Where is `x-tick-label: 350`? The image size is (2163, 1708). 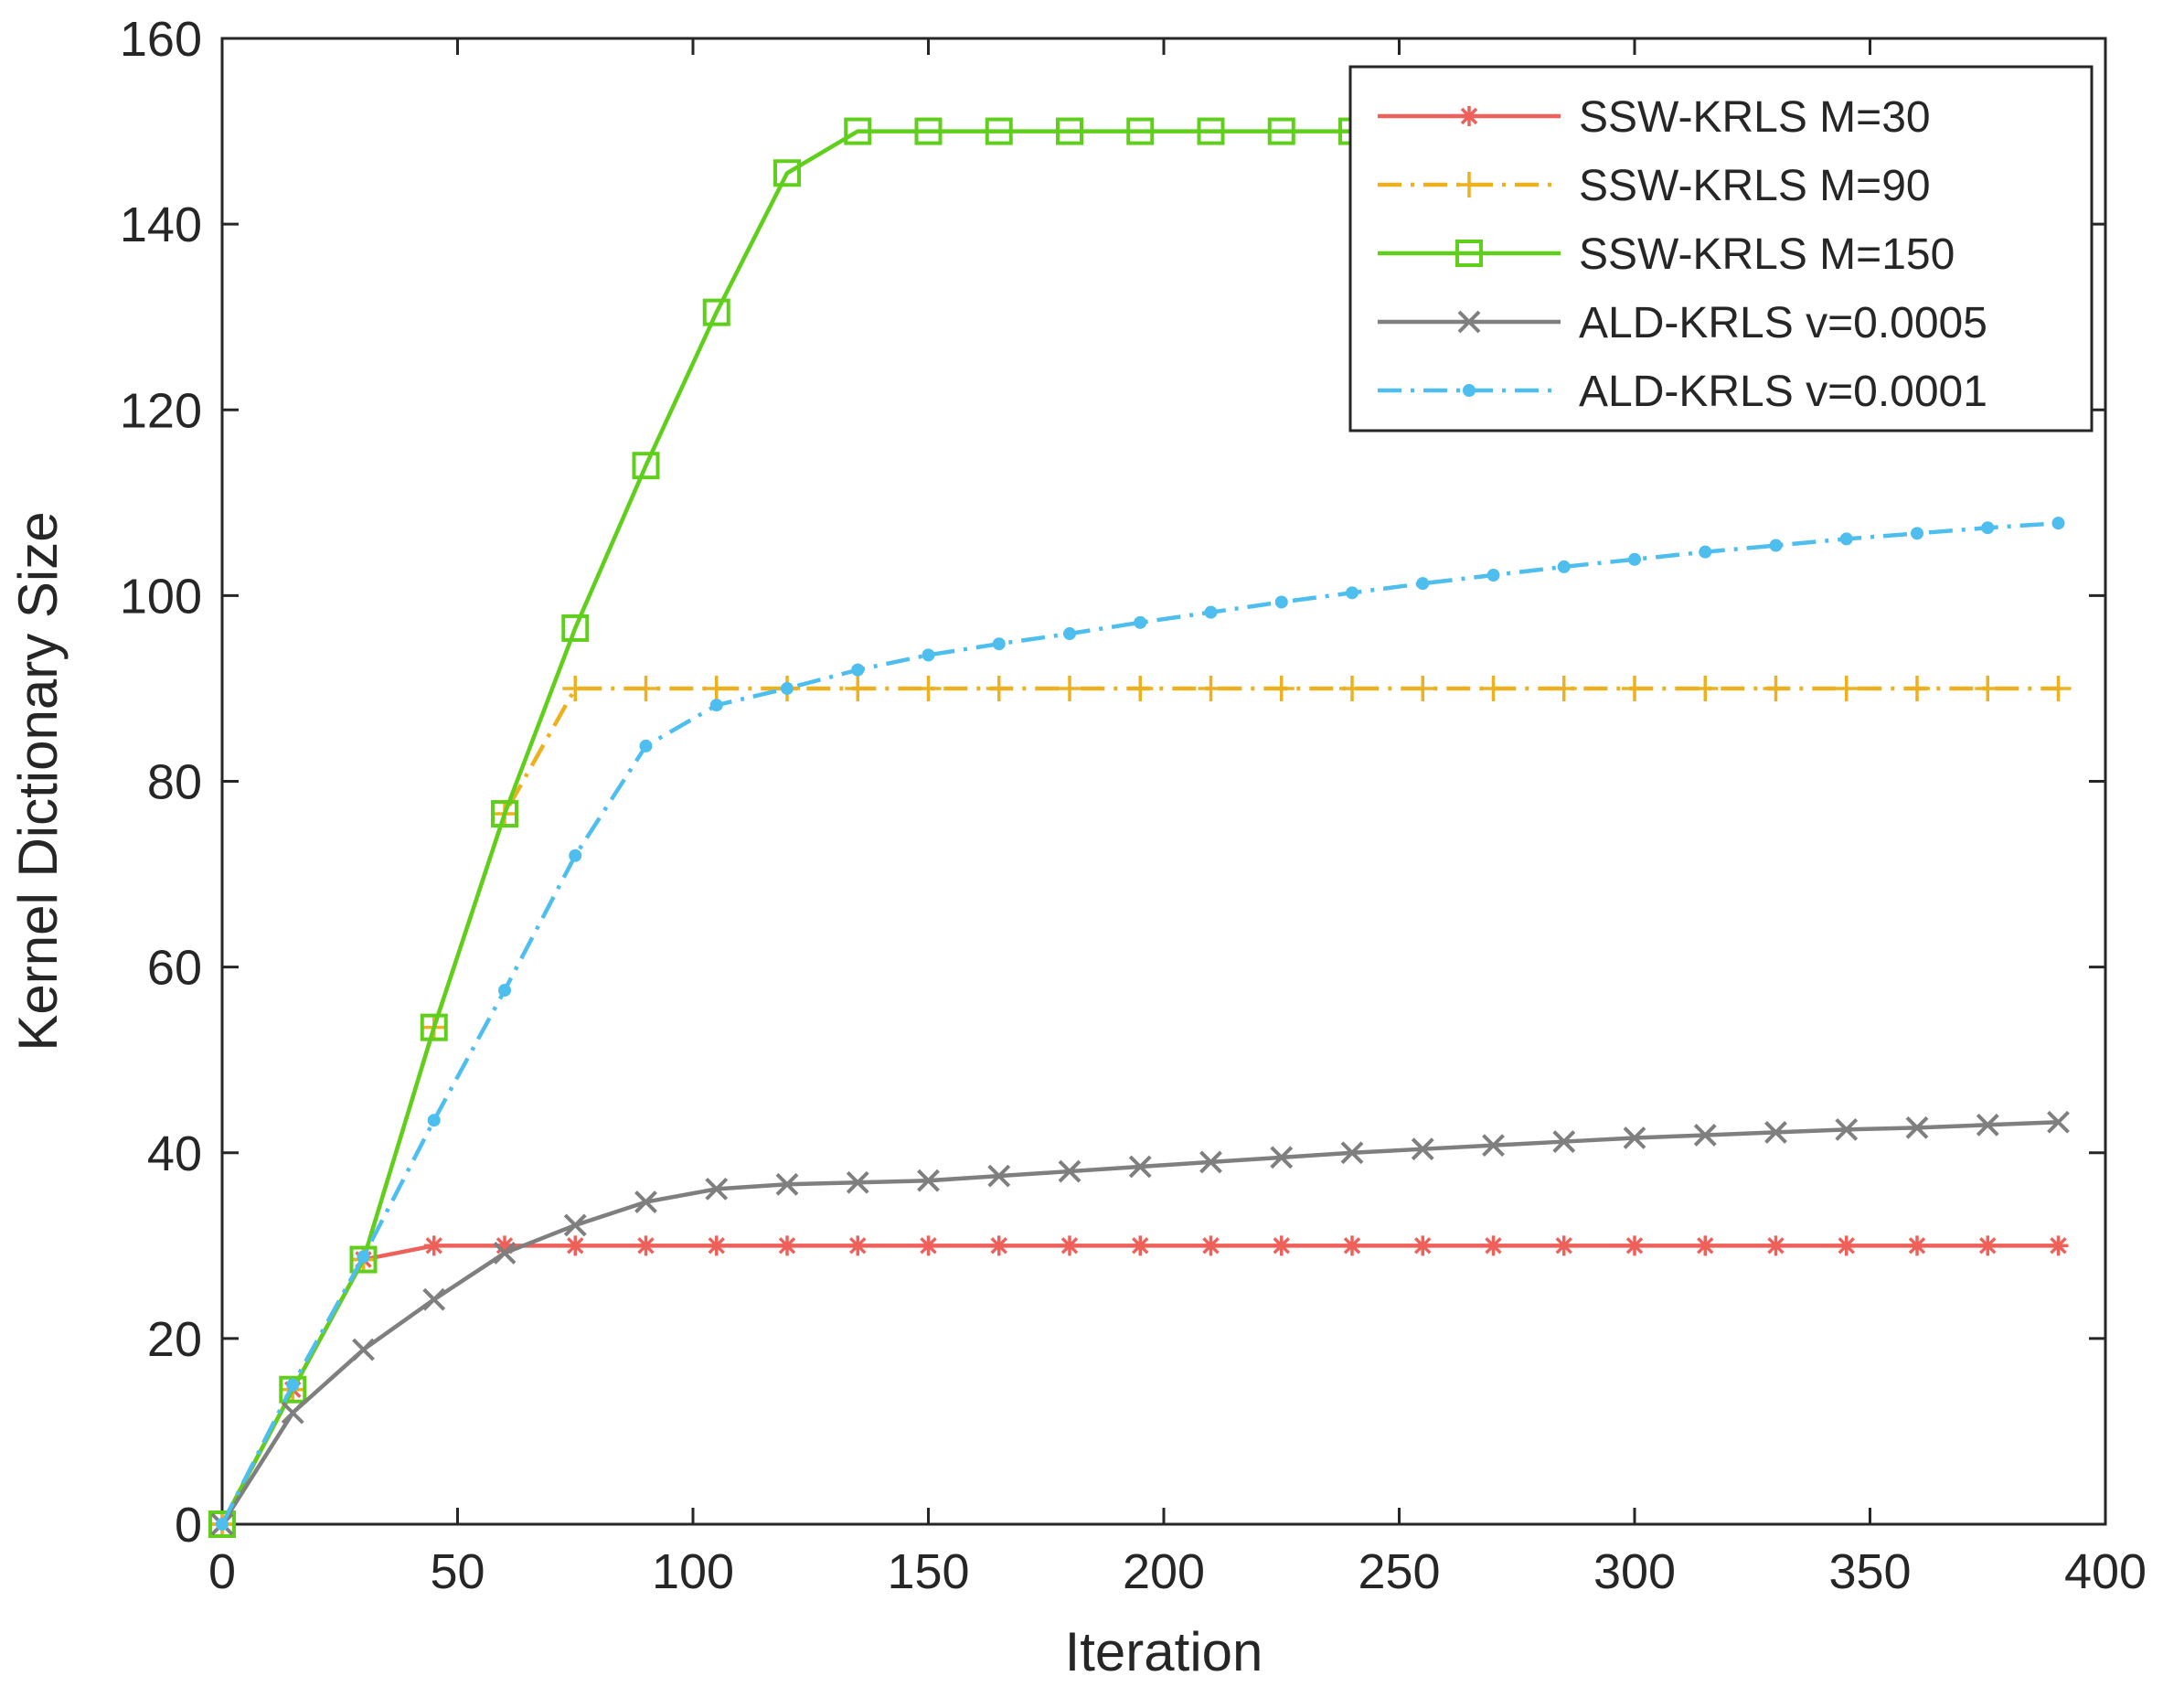 x-tick-label: 350 is located at coordinates (1870, 1572).